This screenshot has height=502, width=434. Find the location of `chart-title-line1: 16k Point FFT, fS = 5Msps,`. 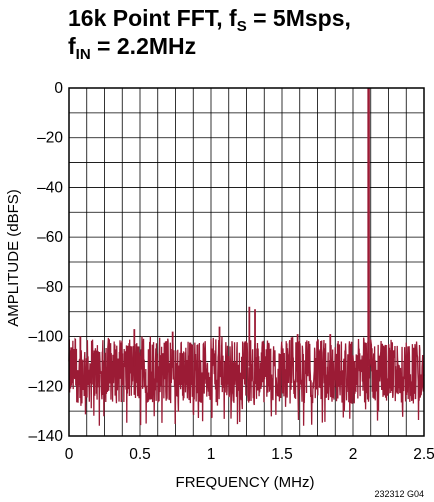

chart-title-line1: 16k Point FFT, fS = 5Msps, is located at coordinates (209, 20).